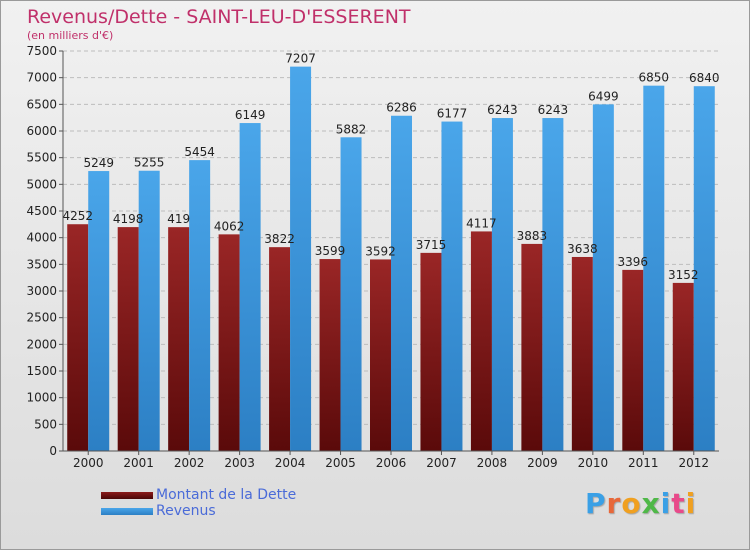 This screenshot has width=750, height=550. What do you see at coordinates (279, 239) in the screenshot?
I see `data-label-debt: 3822` at bounding box center [279, 239].